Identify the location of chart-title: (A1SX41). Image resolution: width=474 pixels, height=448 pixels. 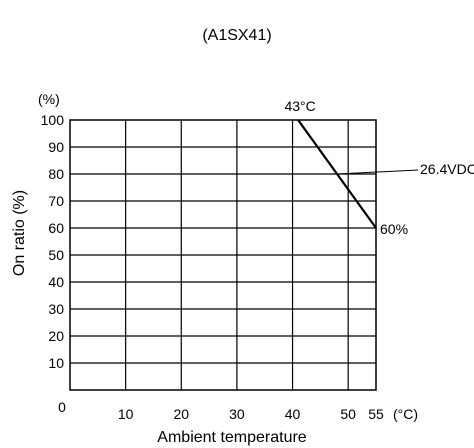
(236, 35).